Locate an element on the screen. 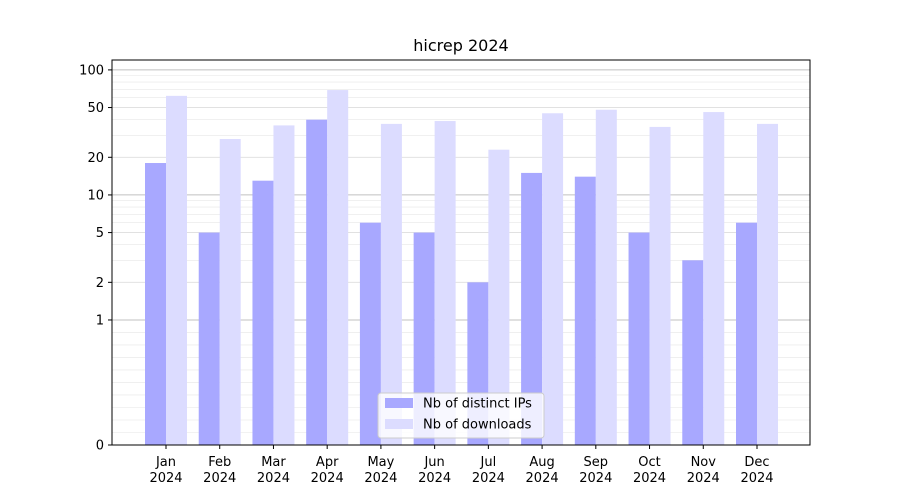 The width and height of the screenshot is (900, 500). legend-label: Nb of distinct IPs is located at coordinates (477, 404).